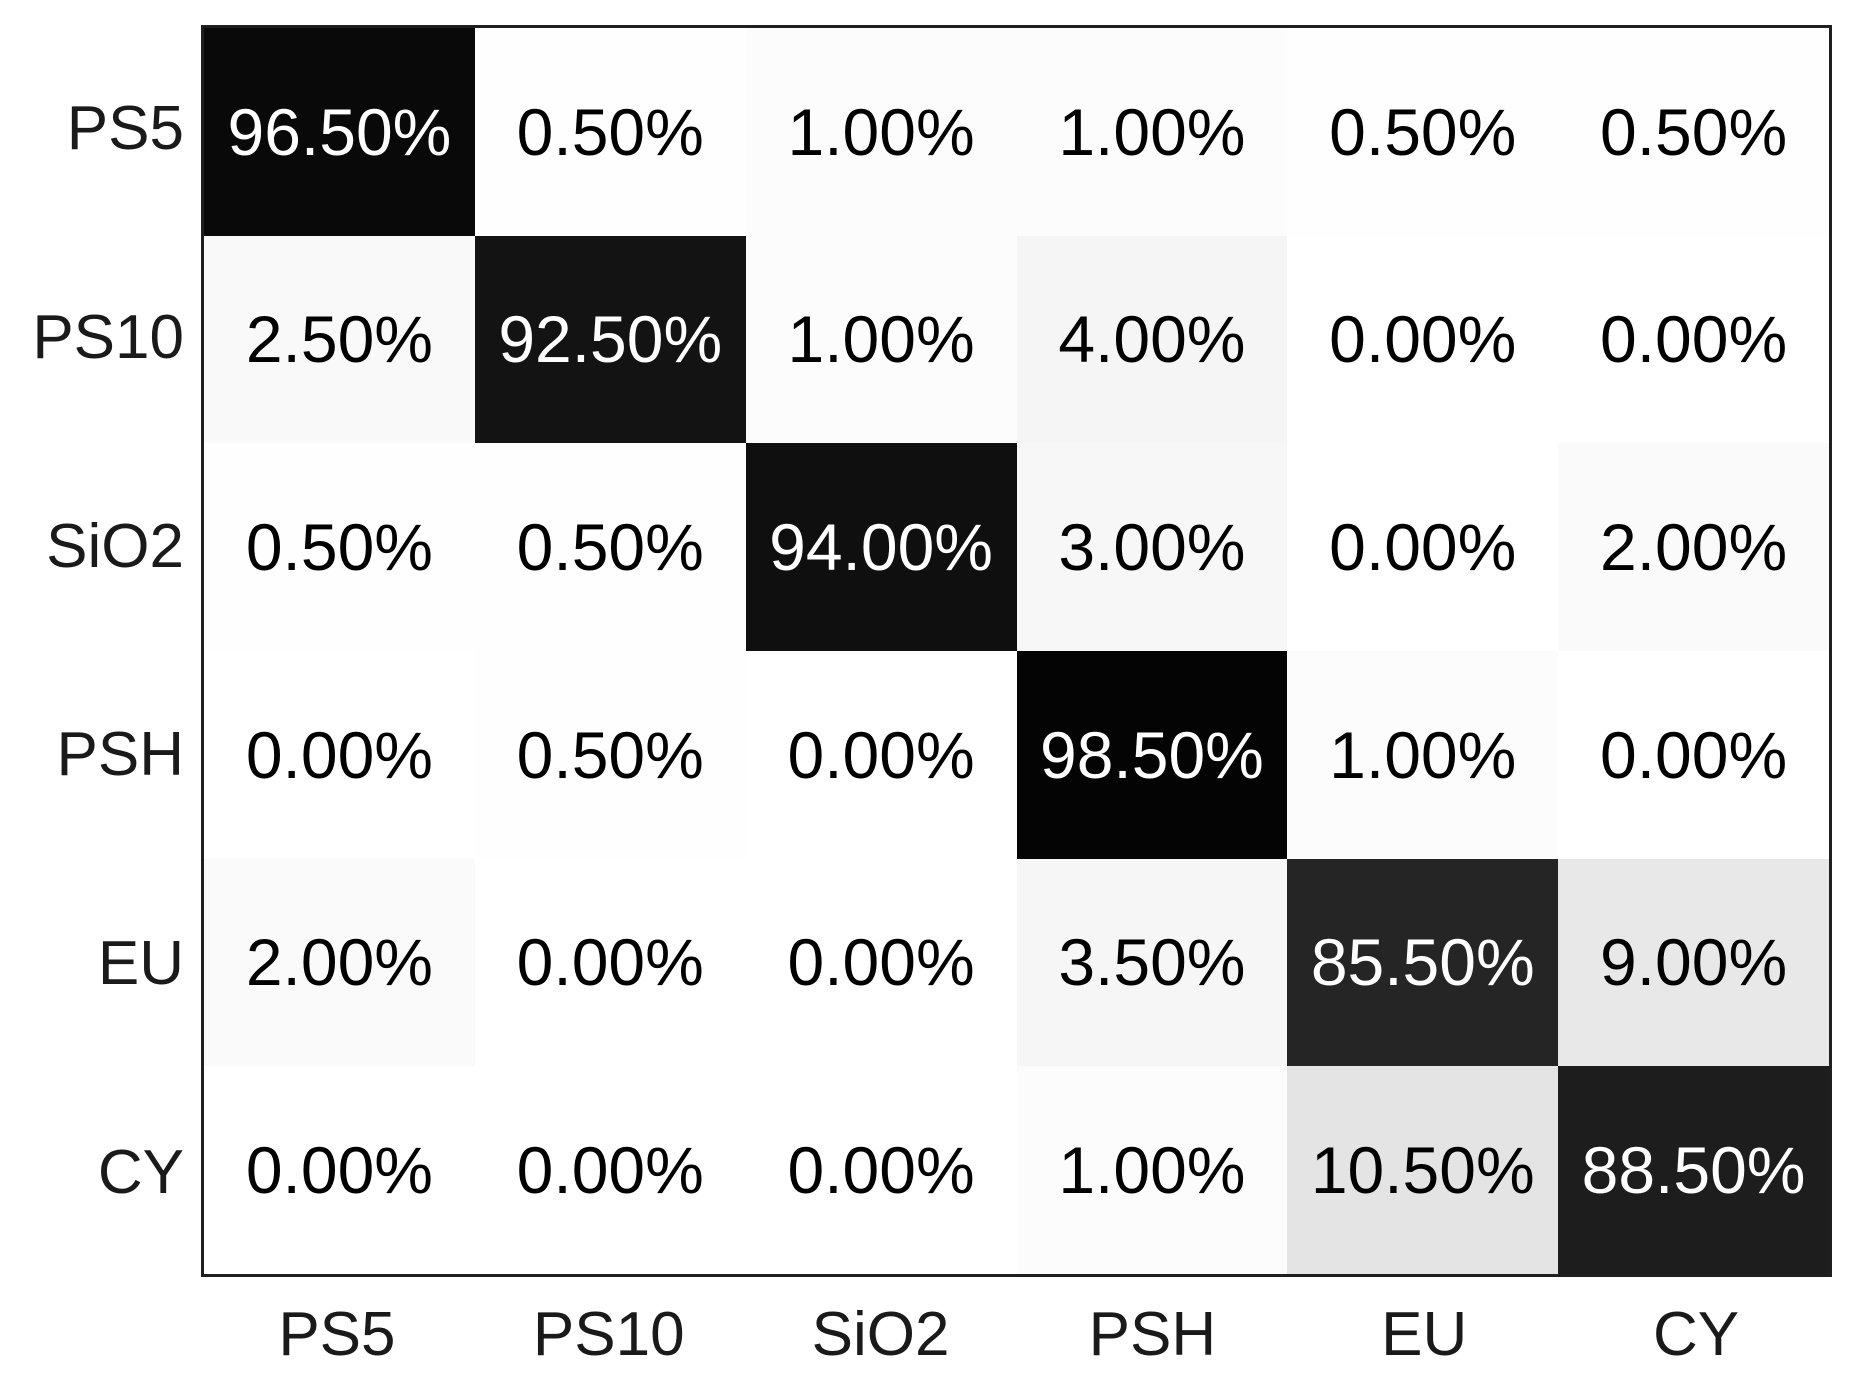 This screenshot has width=1855, height=1393. I want to click on y-axis-label: PS10, so click(108, 337).